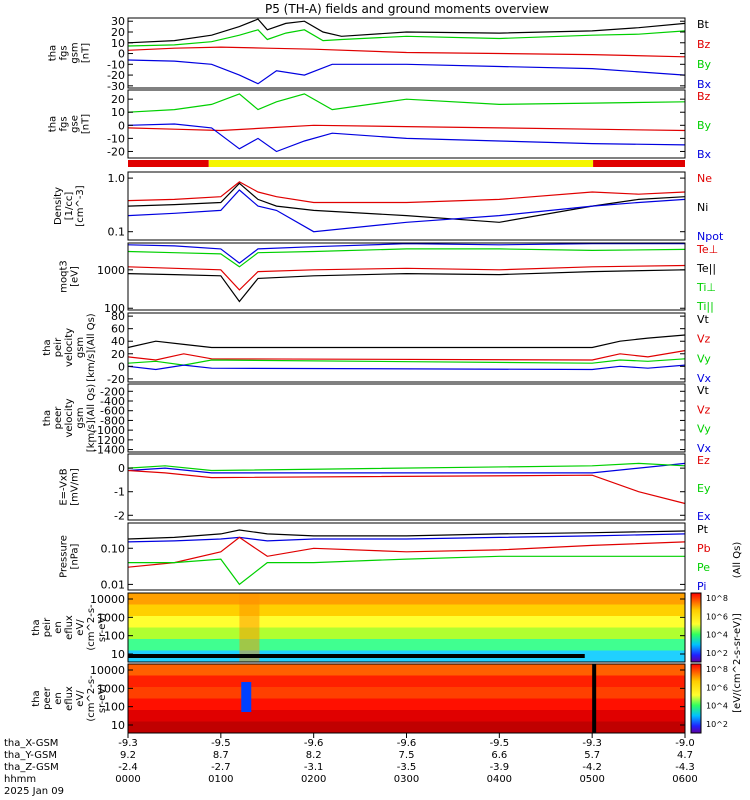 This screenshot has height=800, width=750. What do you see at coordinates (407, 743) in the screenshot?
I see `x-tick-label: -9.6` at bounding box center [407, 743].